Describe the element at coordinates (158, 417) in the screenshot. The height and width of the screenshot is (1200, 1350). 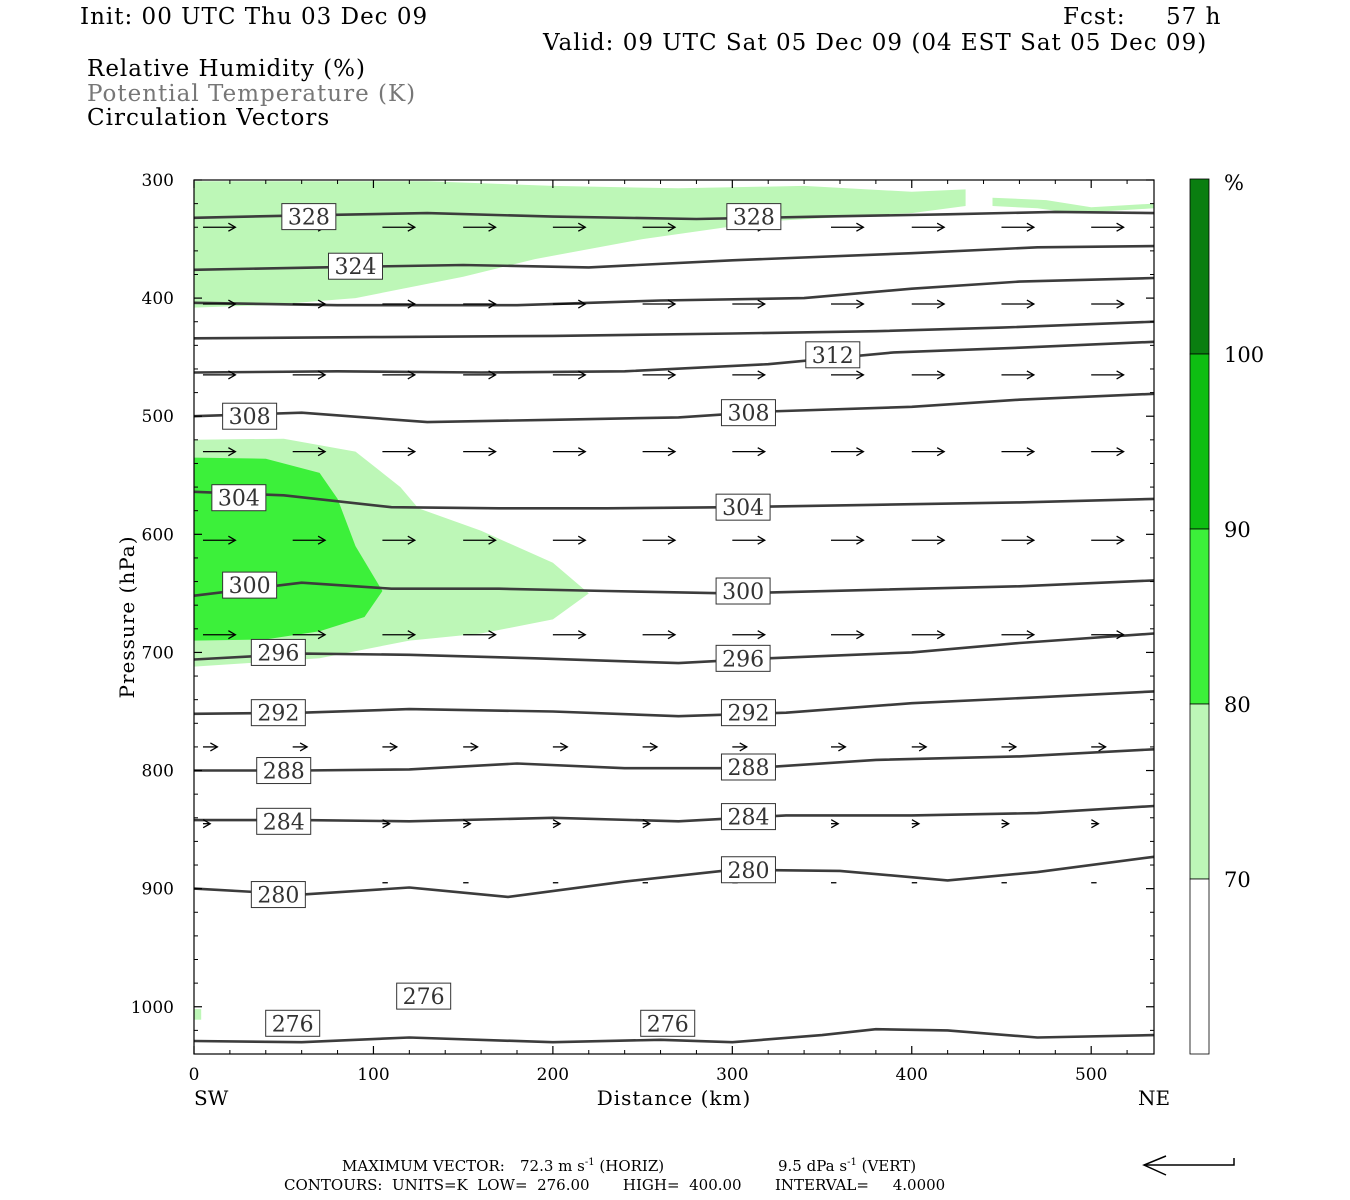
I see `y-tick-label: 500` at that location.